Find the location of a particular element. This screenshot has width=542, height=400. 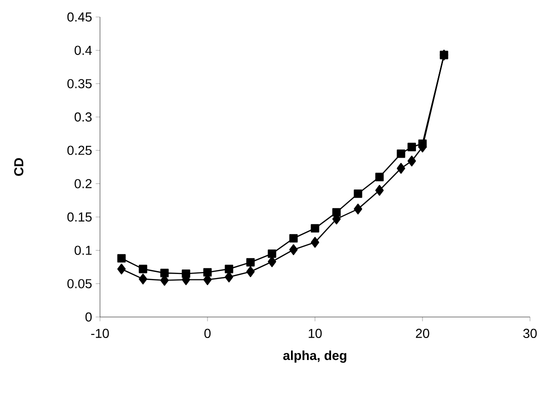

y-tick-label: 0.2 is located at coordinates (83, 183).